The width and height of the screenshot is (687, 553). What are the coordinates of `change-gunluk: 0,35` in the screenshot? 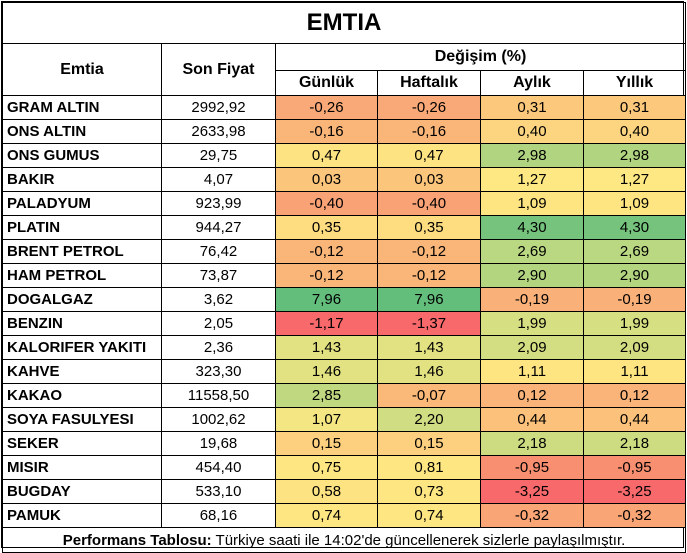 It's located at (326, 227).